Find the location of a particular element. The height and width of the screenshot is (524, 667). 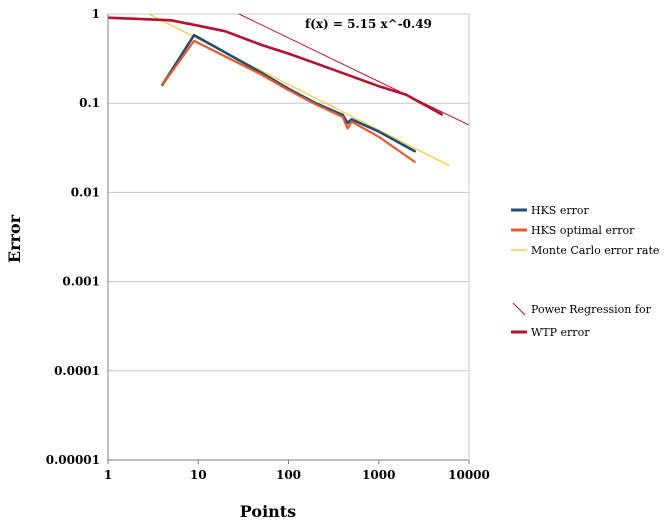

y-tick-label: 1 is located at coordinates (96, 14).